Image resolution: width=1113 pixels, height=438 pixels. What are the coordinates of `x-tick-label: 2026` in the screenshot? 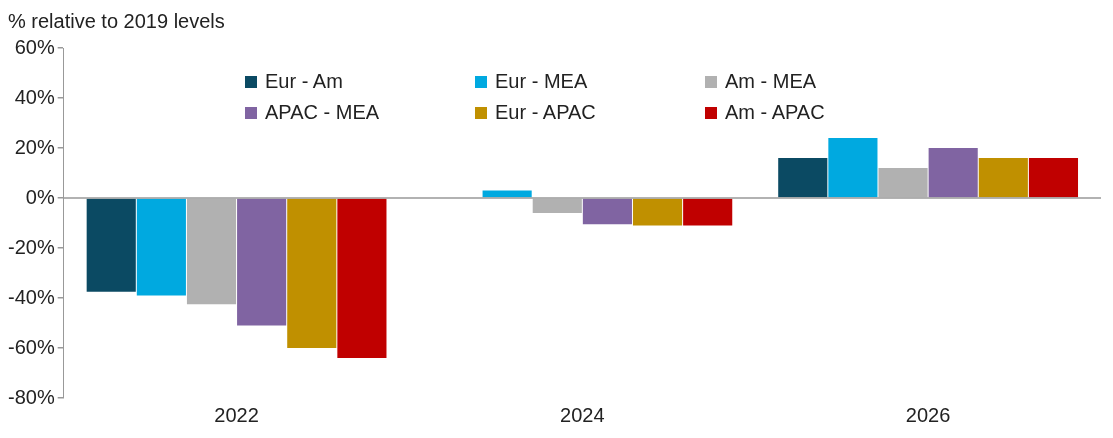 It's located at (928, 414).